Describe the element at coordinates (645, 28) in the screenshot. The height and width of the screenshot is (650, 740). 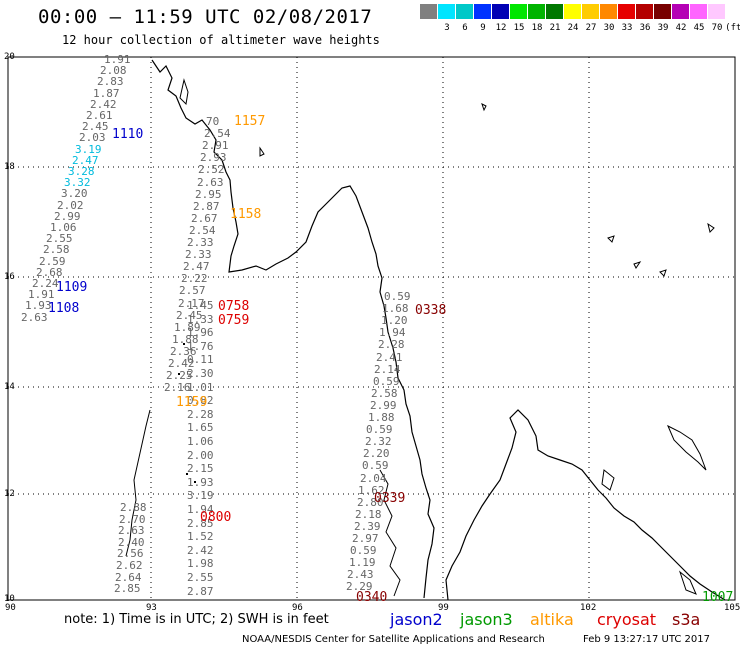
I see `color-scale-label: 36` at that location.